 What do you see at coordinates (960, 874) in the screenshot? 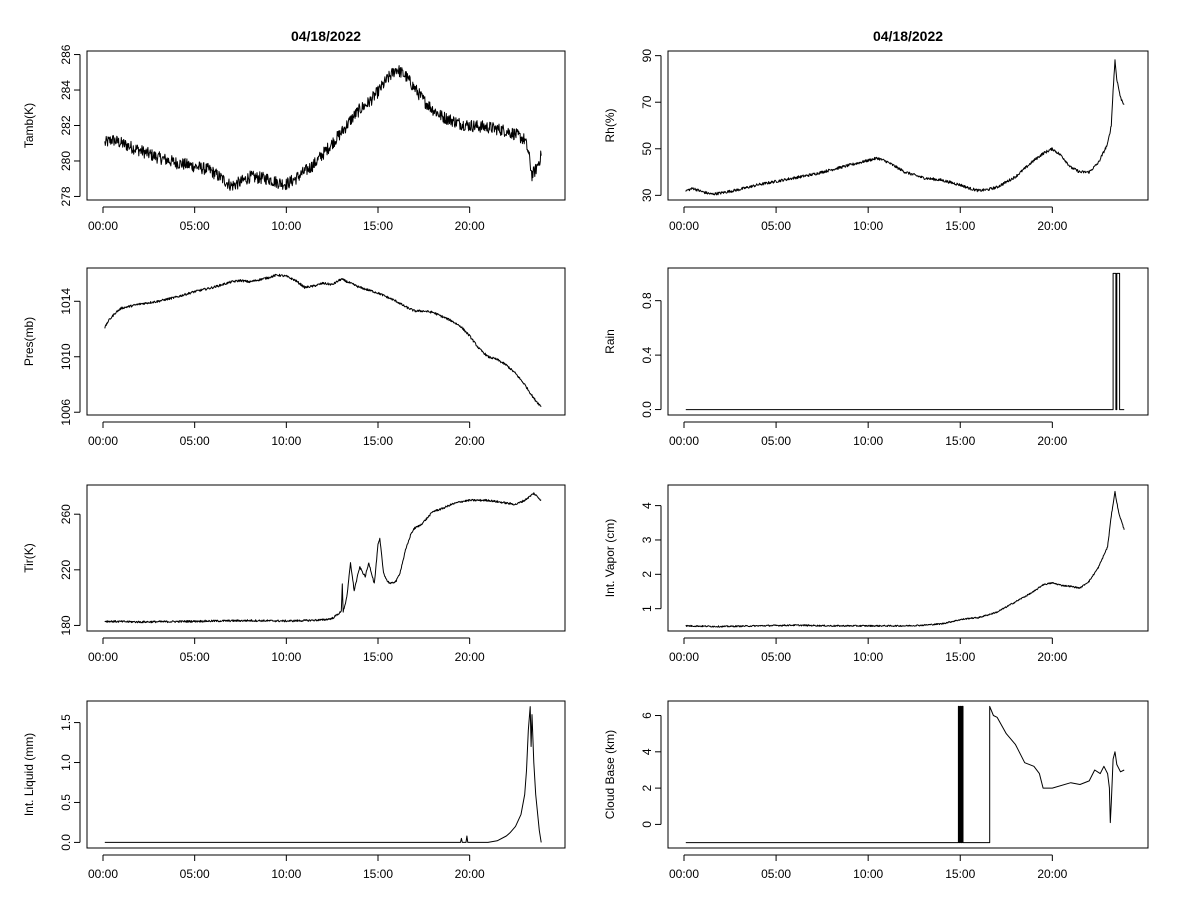
I see `cloudbase-x-tick-label: 15:00` at bounding box center [960, 874].